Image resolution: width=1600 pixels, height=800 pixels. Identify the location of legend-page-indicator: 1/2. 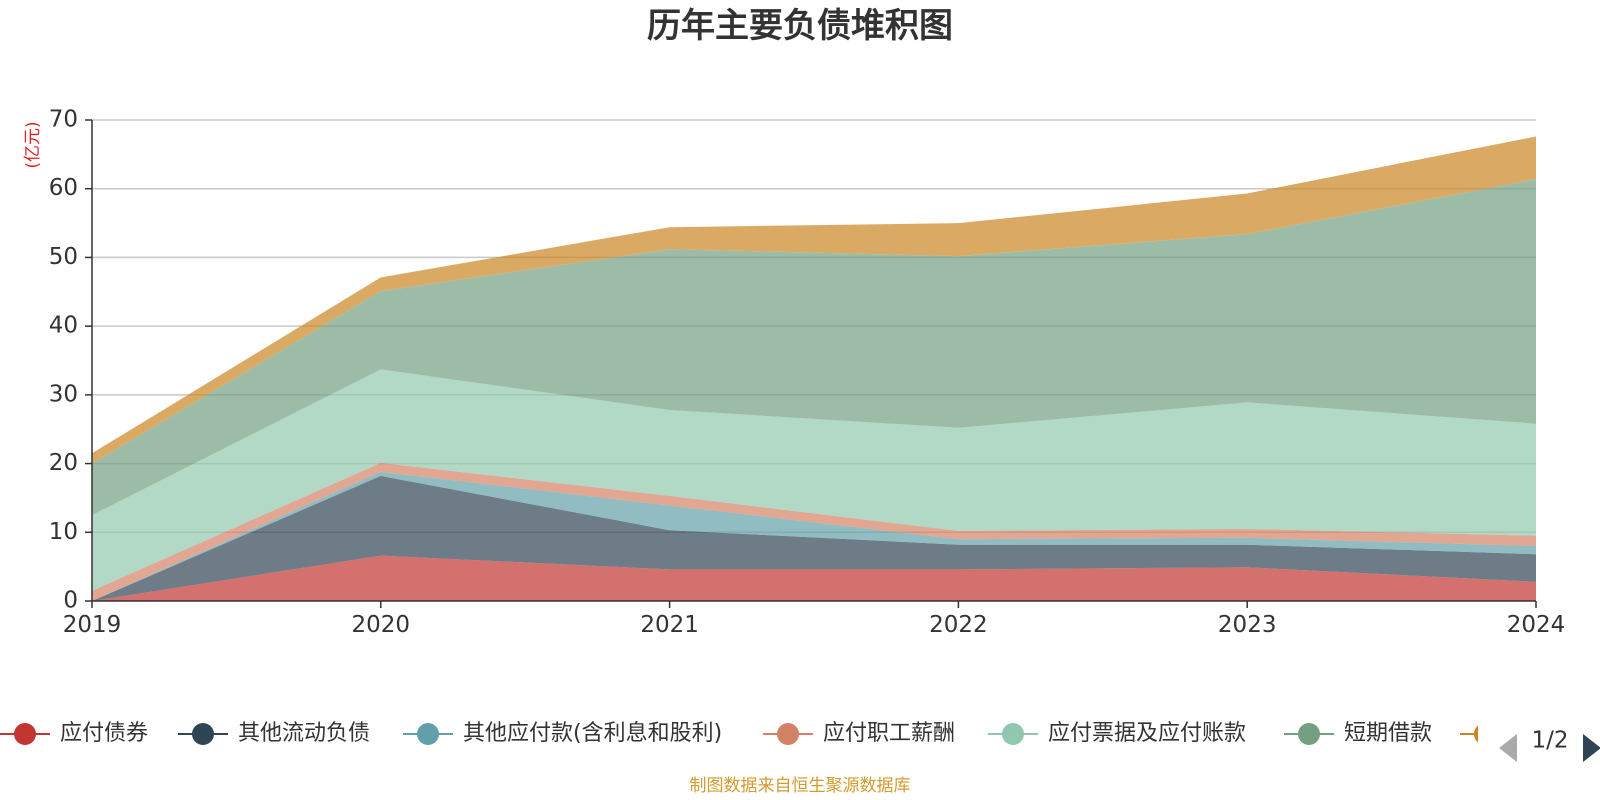
(1549, 741).